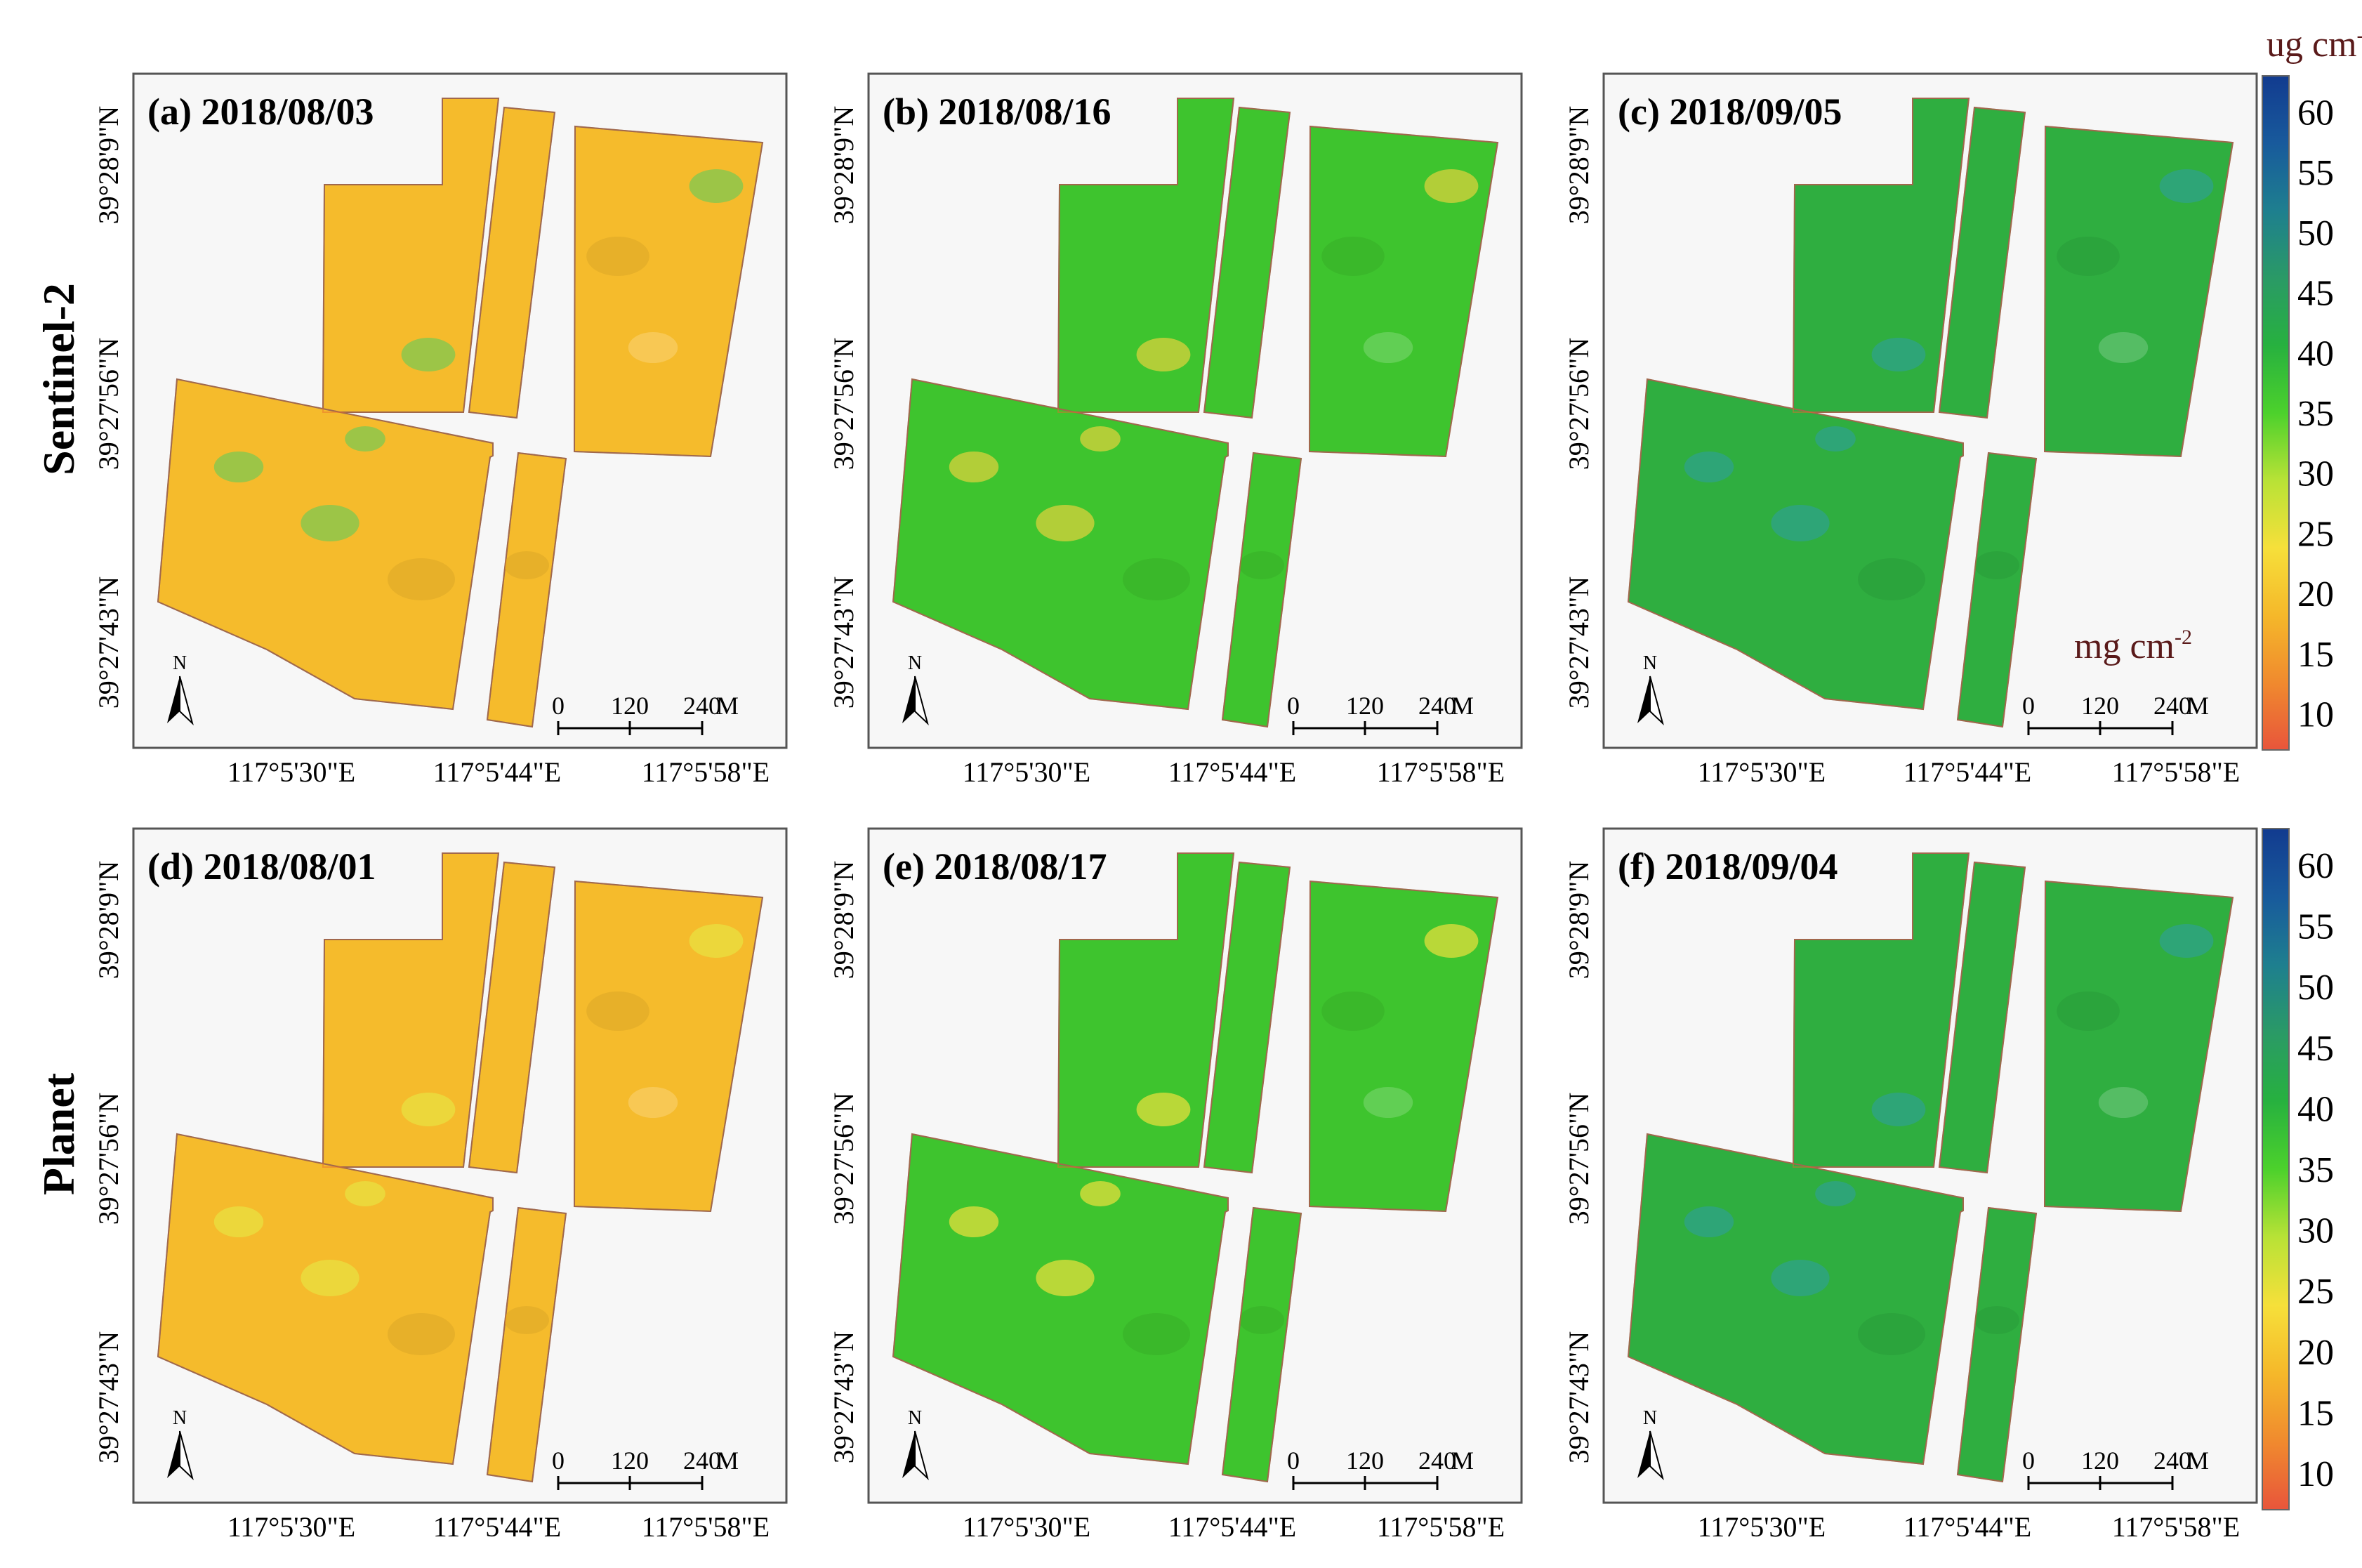 Image resolution: width=2362 pixels, height=1568 pixels. I want to click on panel-label: (f) 2018/09/04, so click(1728, 866).